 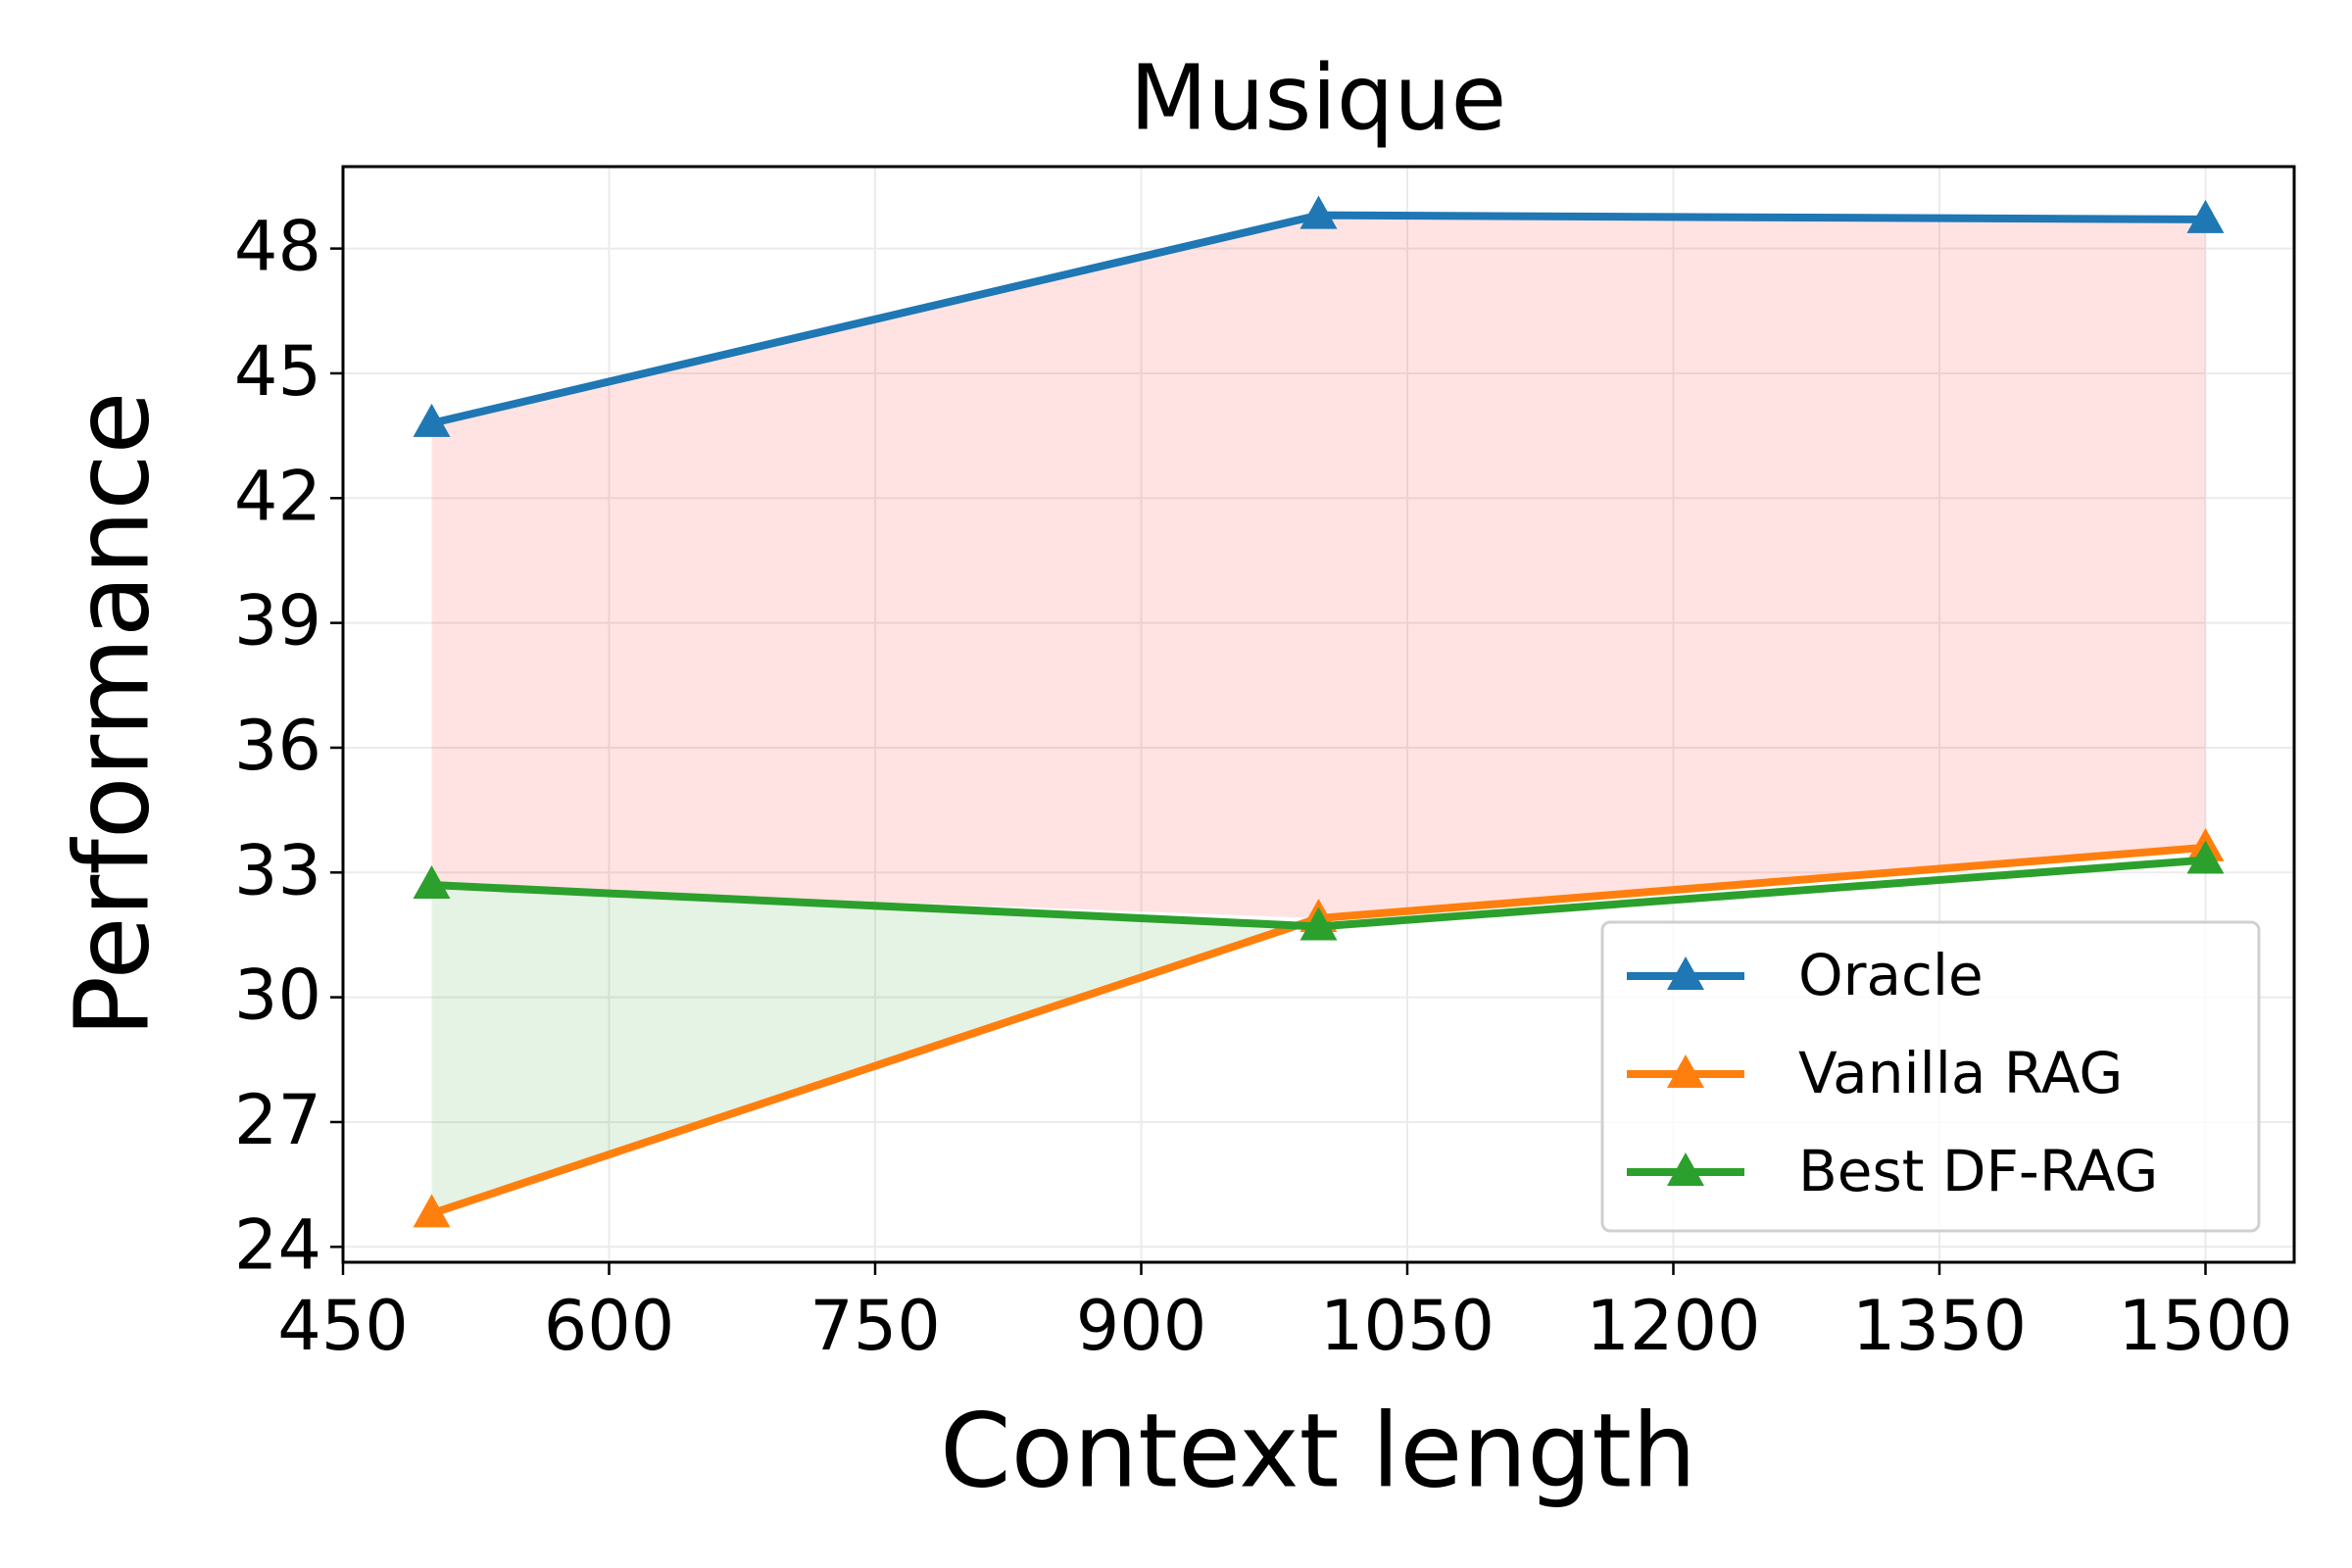 What do you see at coordinates (1318, 97) in the screenshot?
I see `chart-title: Musique` at bounding box center [1318, 97].